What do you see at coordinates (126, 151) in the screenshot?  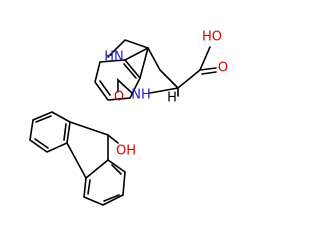 I see `atom-label: OH` at bounding box center [126, 151].